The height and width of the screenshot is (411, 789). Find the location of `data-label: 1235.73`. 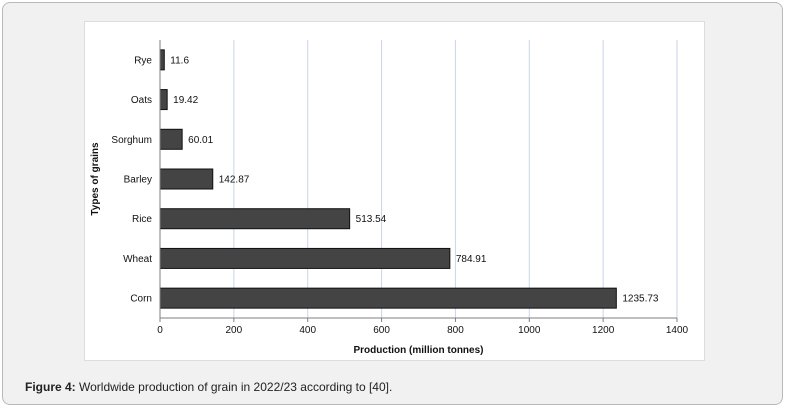

data-label: 1235.73 is located at coordinates (640, 299).